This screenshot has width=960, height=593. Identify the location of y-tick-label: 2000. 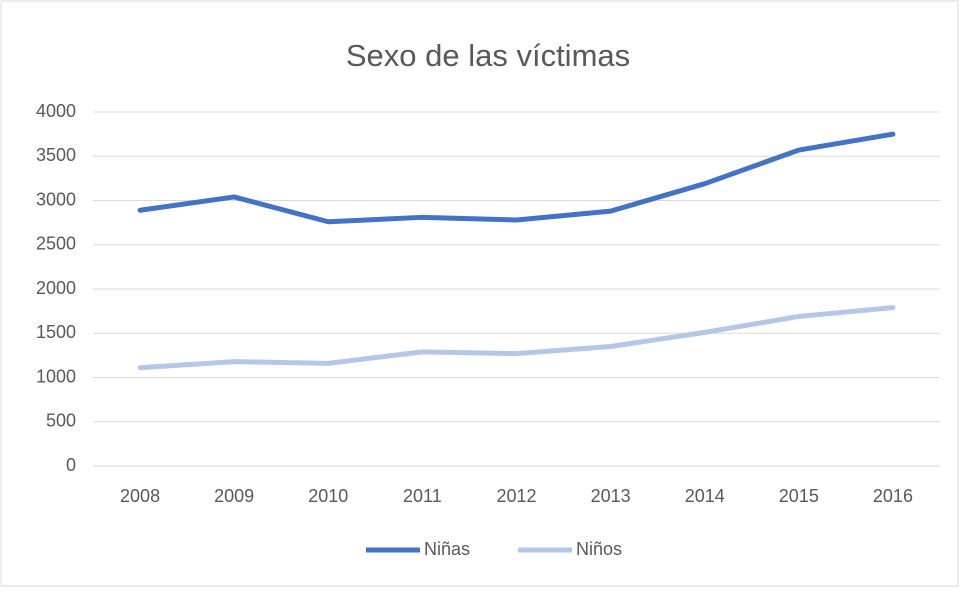
(56, 288).